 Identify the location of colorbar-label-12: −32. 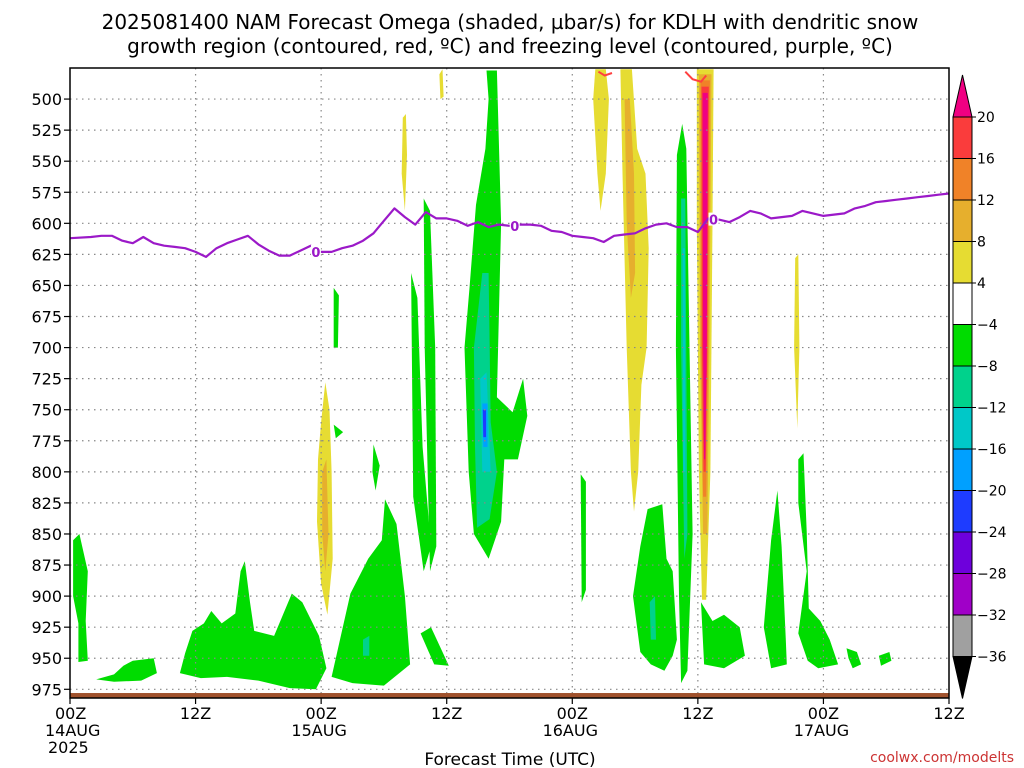
(992, 616).